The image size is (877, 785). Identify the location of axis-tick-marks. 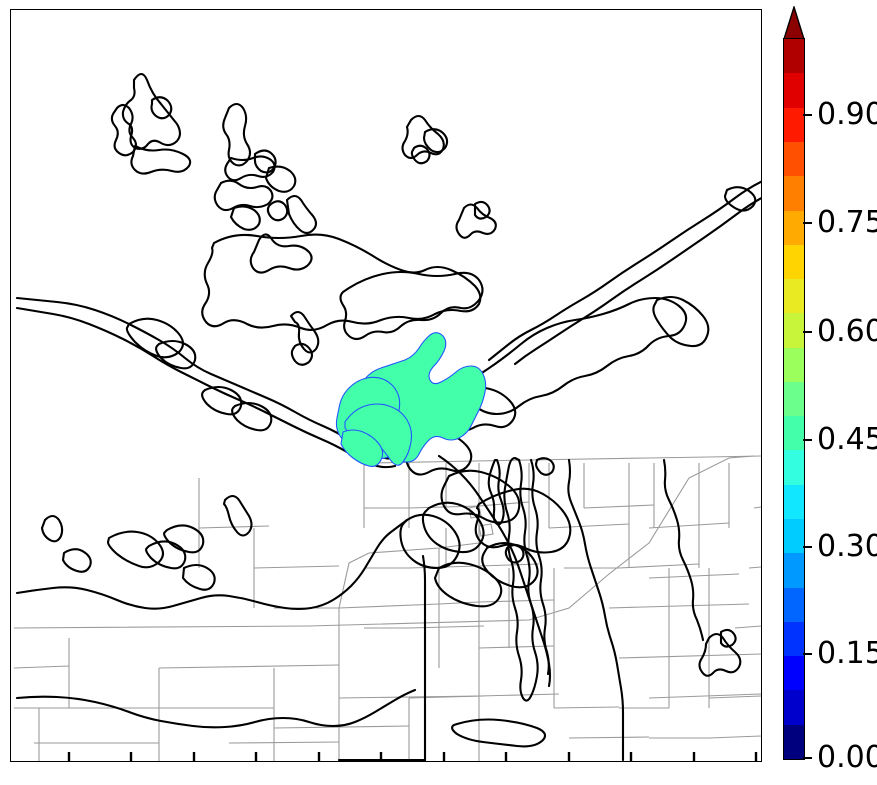
(413, 756).